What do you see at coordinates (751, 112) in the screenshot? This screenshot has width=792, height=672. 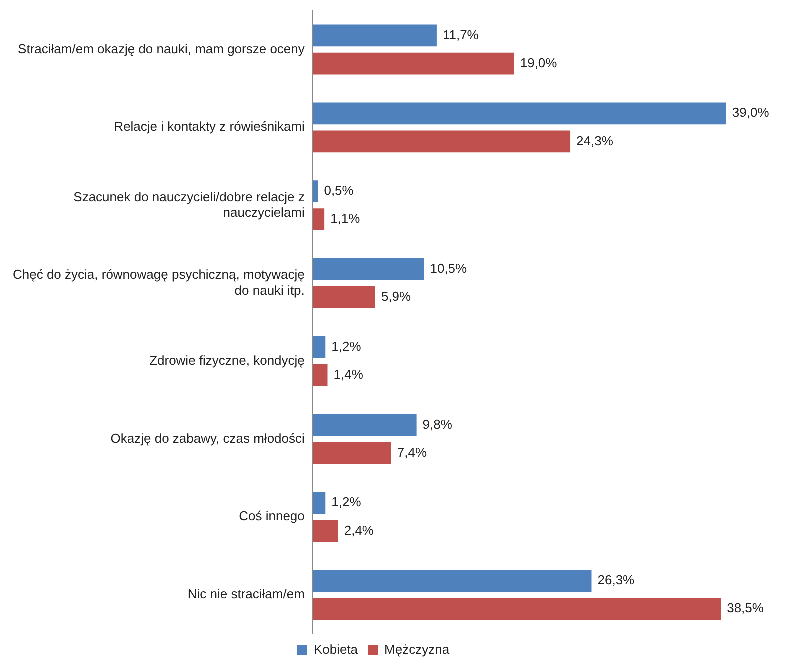 I see `data-label: 39,0%` at bounding box center [751, 112].